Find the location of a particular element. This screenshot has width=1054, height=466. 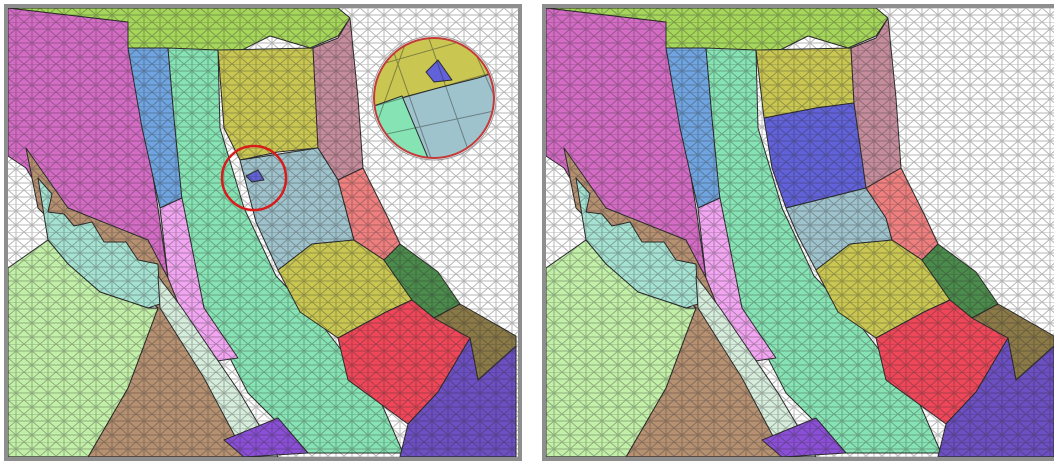

zoom-inset is located at coordinates (434, 98).